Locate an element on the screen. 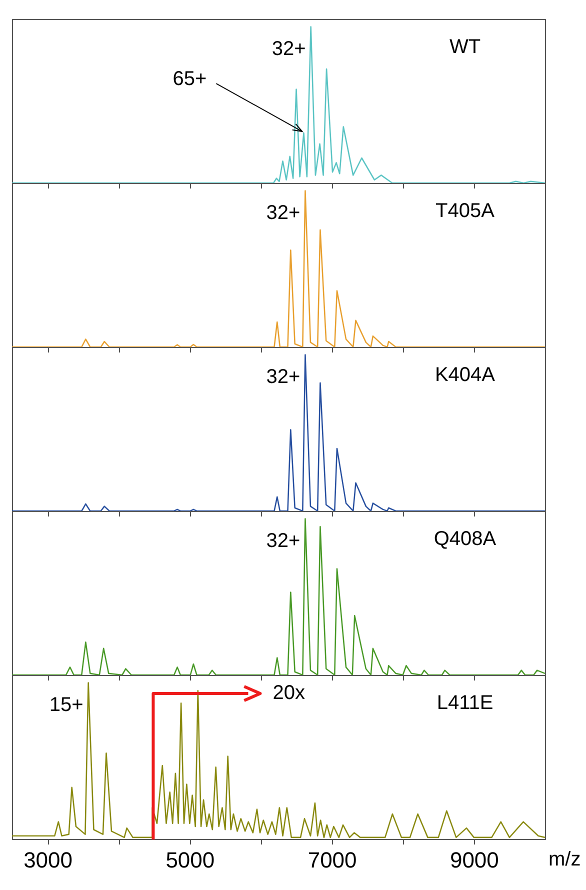  x-tick-label: 7000 is located at coordinates (332, 860).